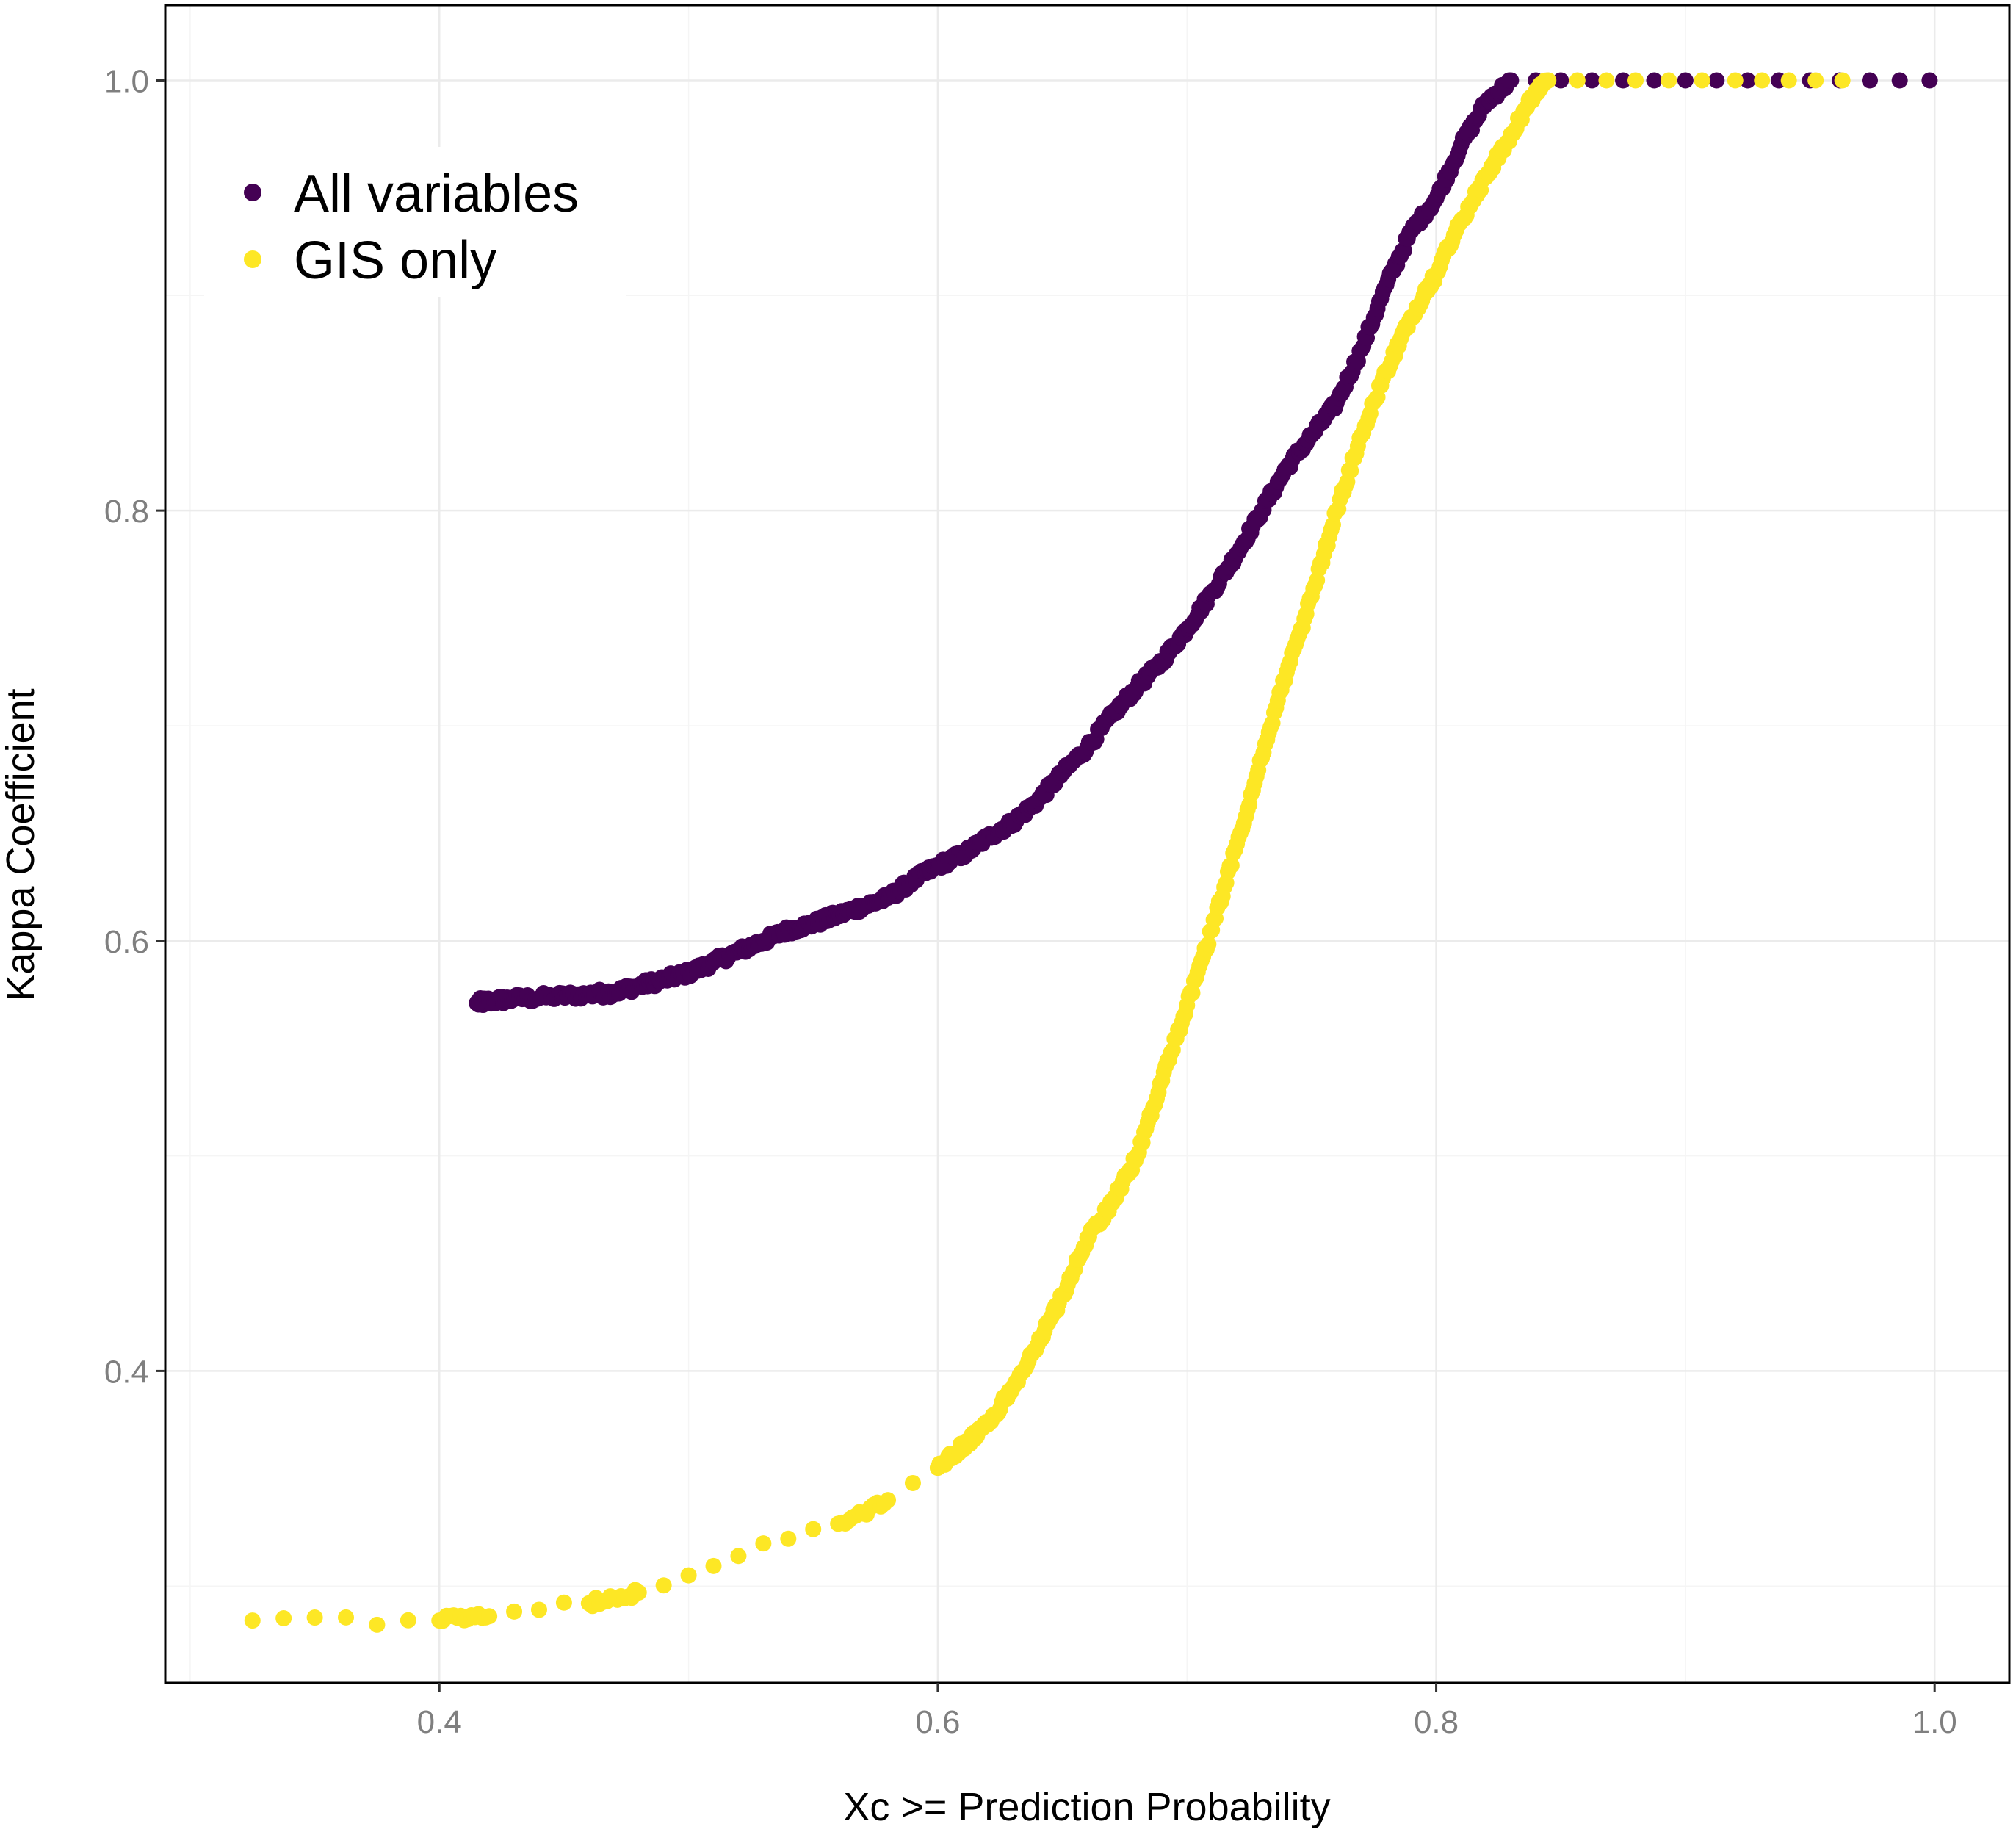  Describe the element at coordinates (134, 727) in the screenshot. I see `y-axis-ticks: 0.4 0.6 0.8 1.0` at that location.